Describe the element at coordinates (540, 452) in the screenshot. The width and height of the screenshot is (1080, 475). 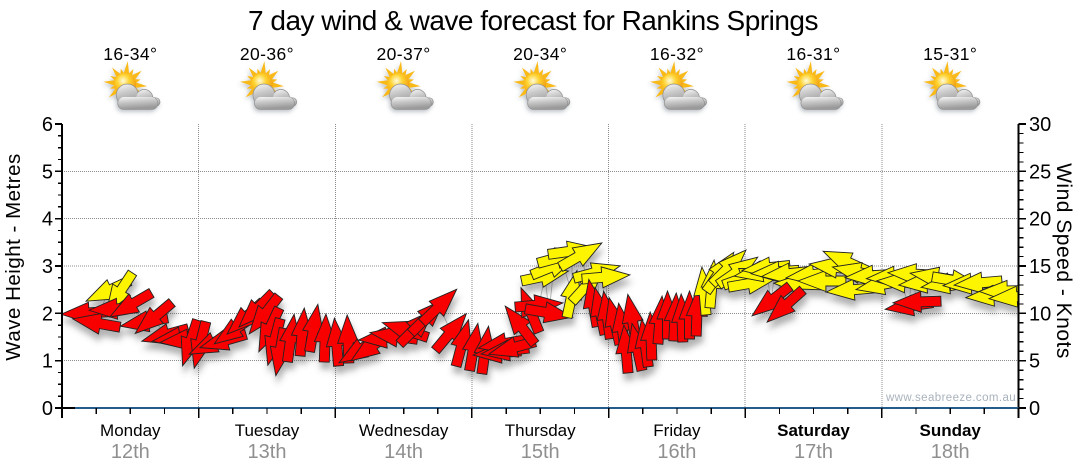
I see `svg-text: 15th` at that location.